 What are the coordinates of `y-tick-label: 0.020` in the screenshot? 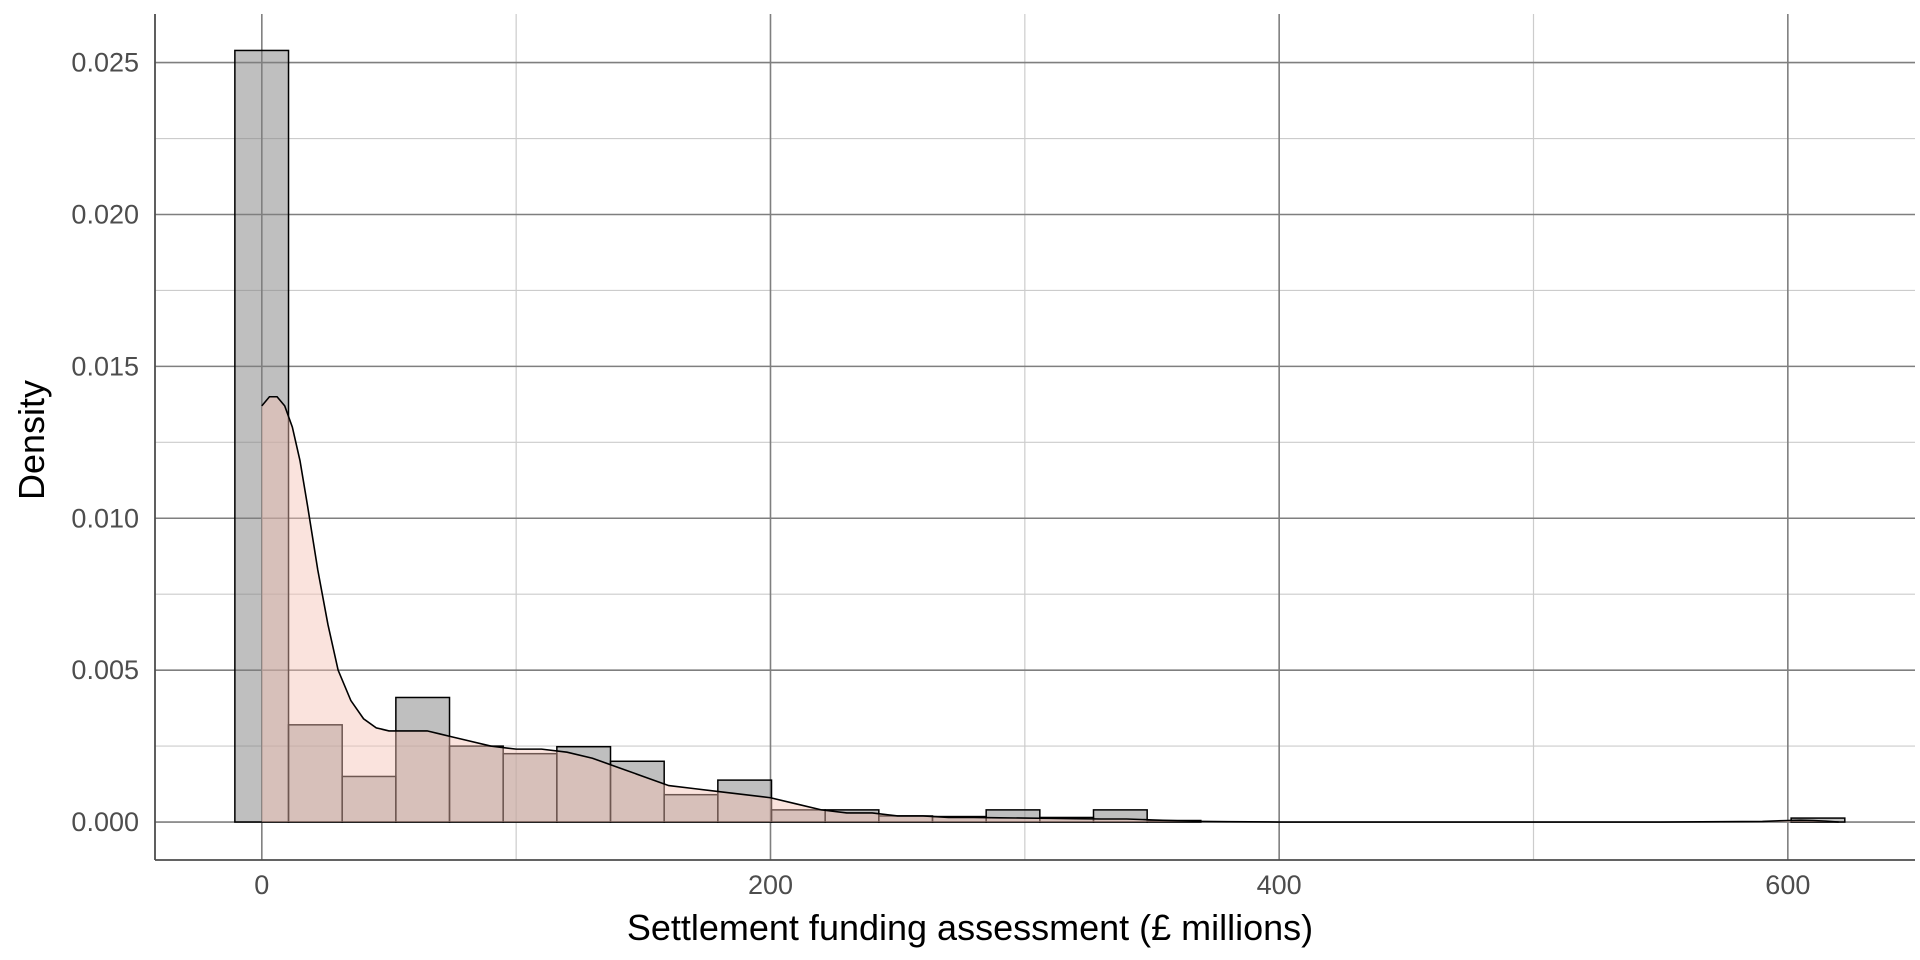 It's located at (105, 214).